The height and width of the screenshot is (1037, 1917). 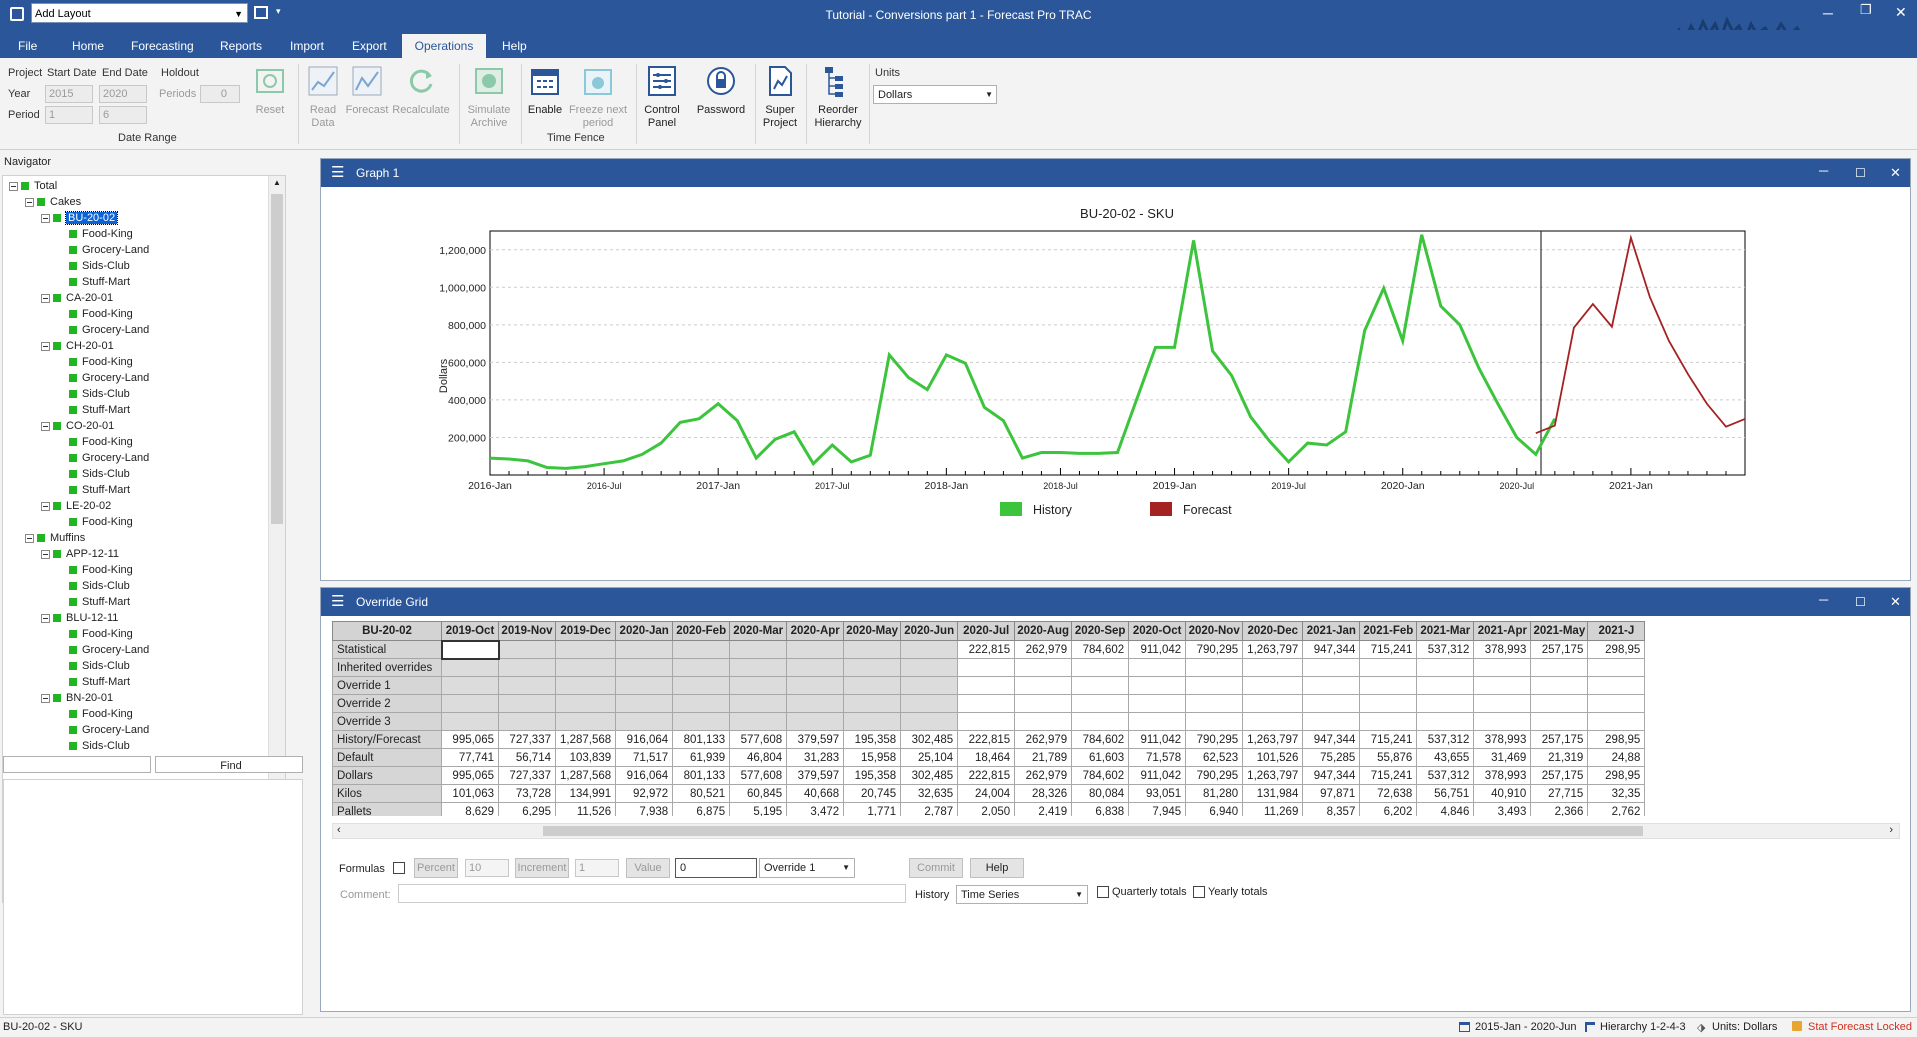 What do you see at coordinates (929, 809) in the screenshot?
I see `grid-cell: 2,787` at bounding box center [929, 809].